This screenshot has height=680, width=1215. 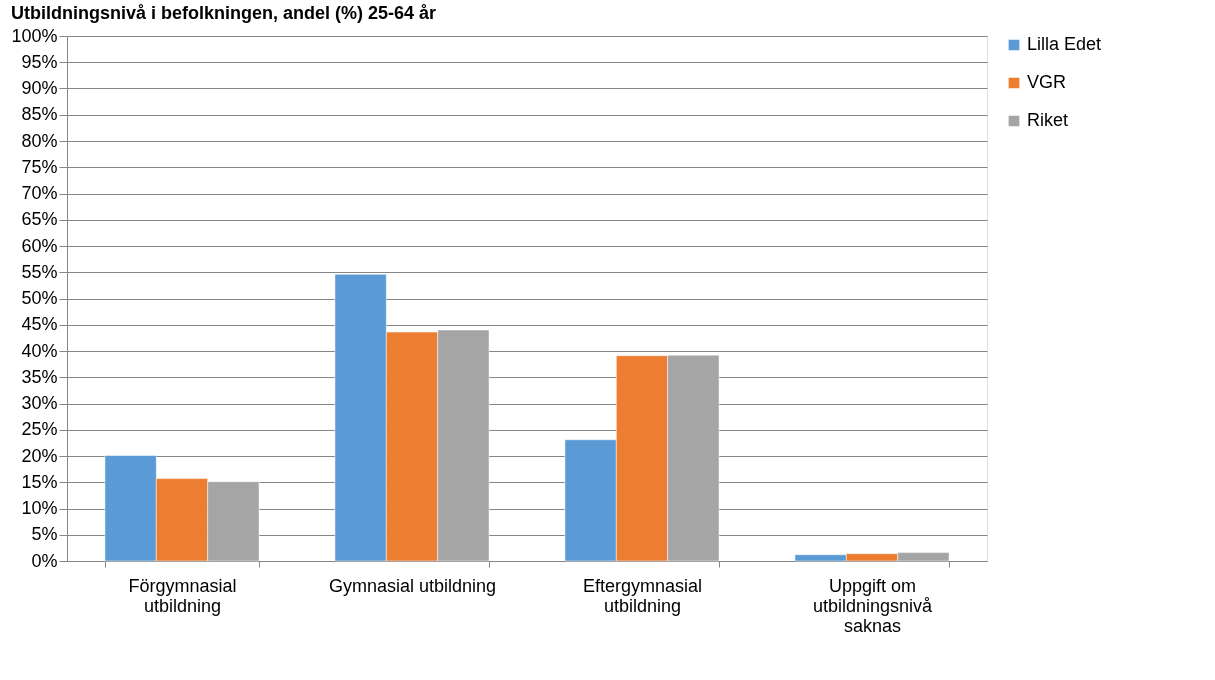 What do you see at coordinates (1047, 82) in the screenshot?
I see `legend-label: VGR` at bounding box center [1047, 82].